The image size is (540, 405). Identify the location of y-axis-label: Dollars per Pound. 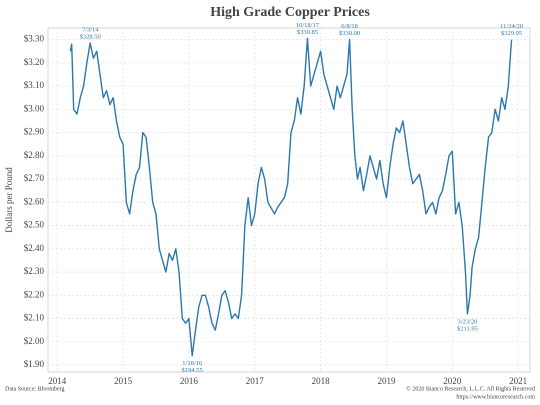
(9, 200).